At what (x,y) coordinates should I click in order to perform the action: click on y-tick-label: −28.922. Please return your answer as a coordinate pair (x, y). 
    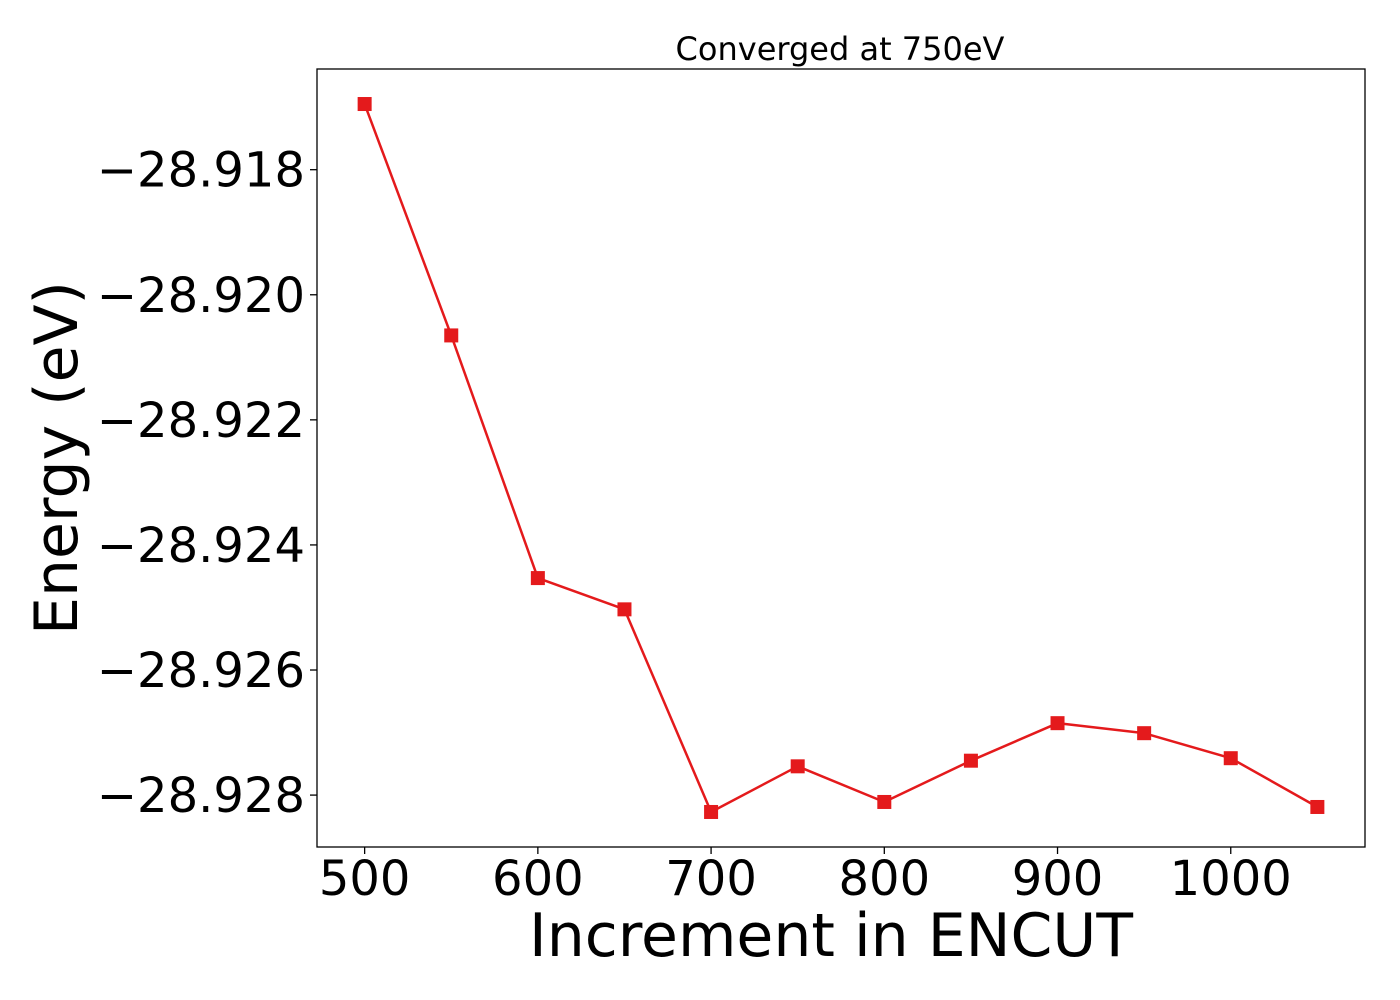
    Looking at the image, I should click on (201, 421).